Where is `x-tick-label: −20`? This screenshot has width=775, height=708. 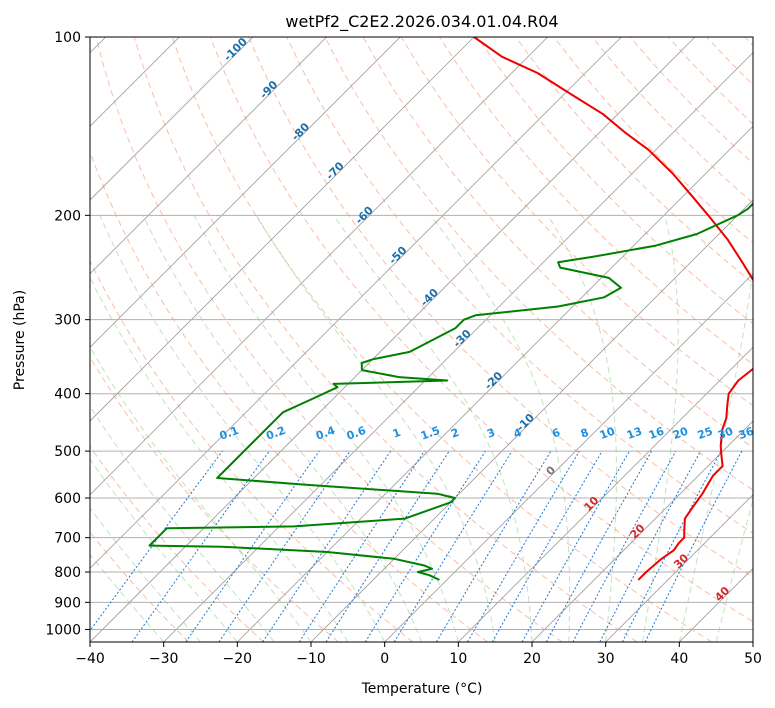 x-tick-label: −20 is located at coordinates (238, 659).